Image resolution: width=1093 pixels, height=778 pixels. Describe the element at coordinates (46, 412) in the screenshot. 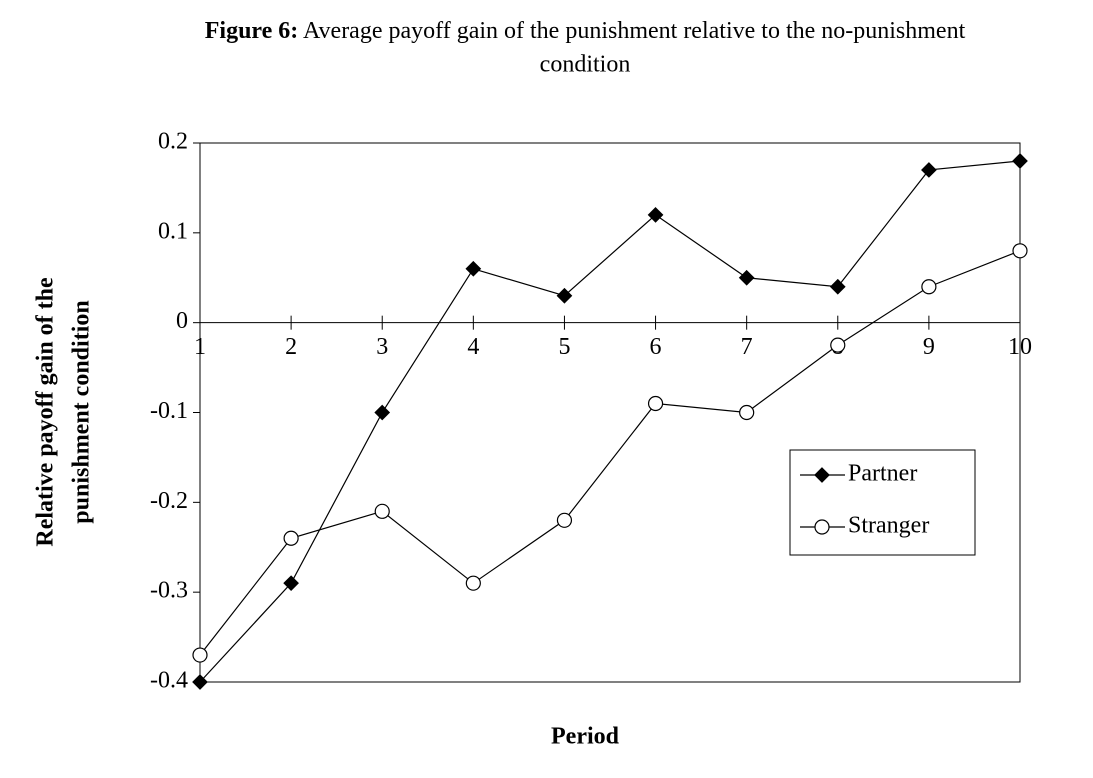

I see `y-axis-label: Relative payoff gain of the` at that location.